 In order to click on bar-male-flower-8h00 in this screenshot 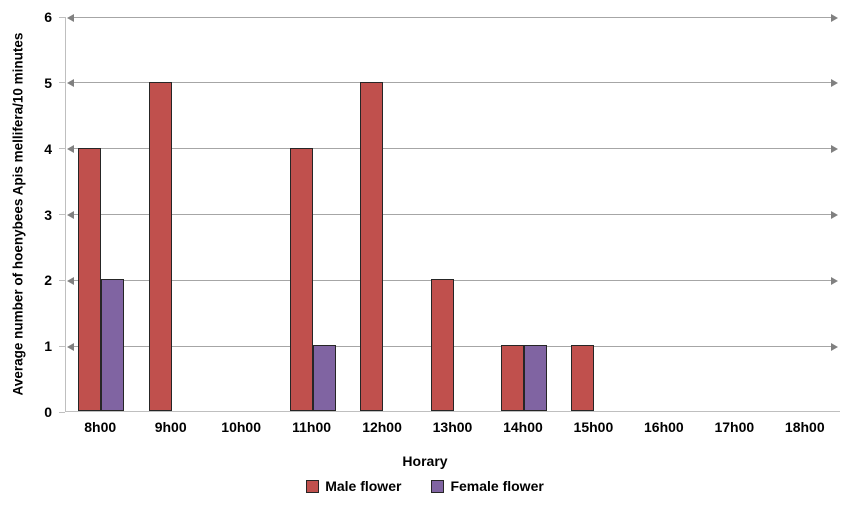, I will do `click(89, 279)`.